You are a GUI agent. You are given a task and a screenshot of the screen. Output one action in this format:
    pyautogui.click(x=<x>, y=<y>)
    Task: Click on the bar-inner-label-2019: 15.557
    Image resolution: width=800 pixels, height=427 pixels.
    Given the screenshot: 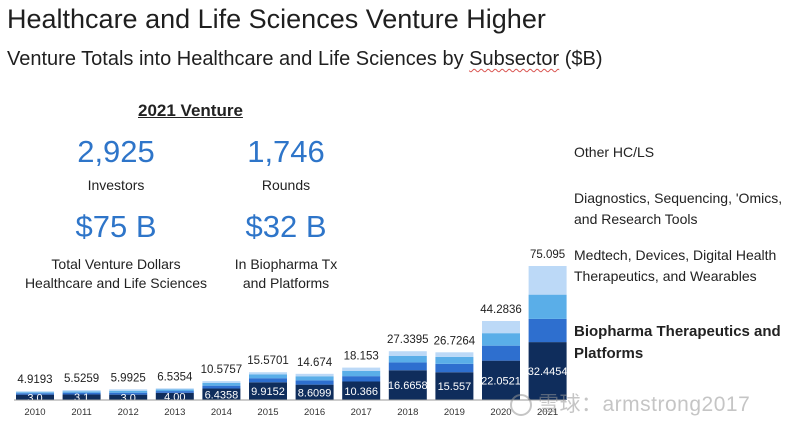 What is the action you would take?
    pyautogui.click(x=455, y=387)
    